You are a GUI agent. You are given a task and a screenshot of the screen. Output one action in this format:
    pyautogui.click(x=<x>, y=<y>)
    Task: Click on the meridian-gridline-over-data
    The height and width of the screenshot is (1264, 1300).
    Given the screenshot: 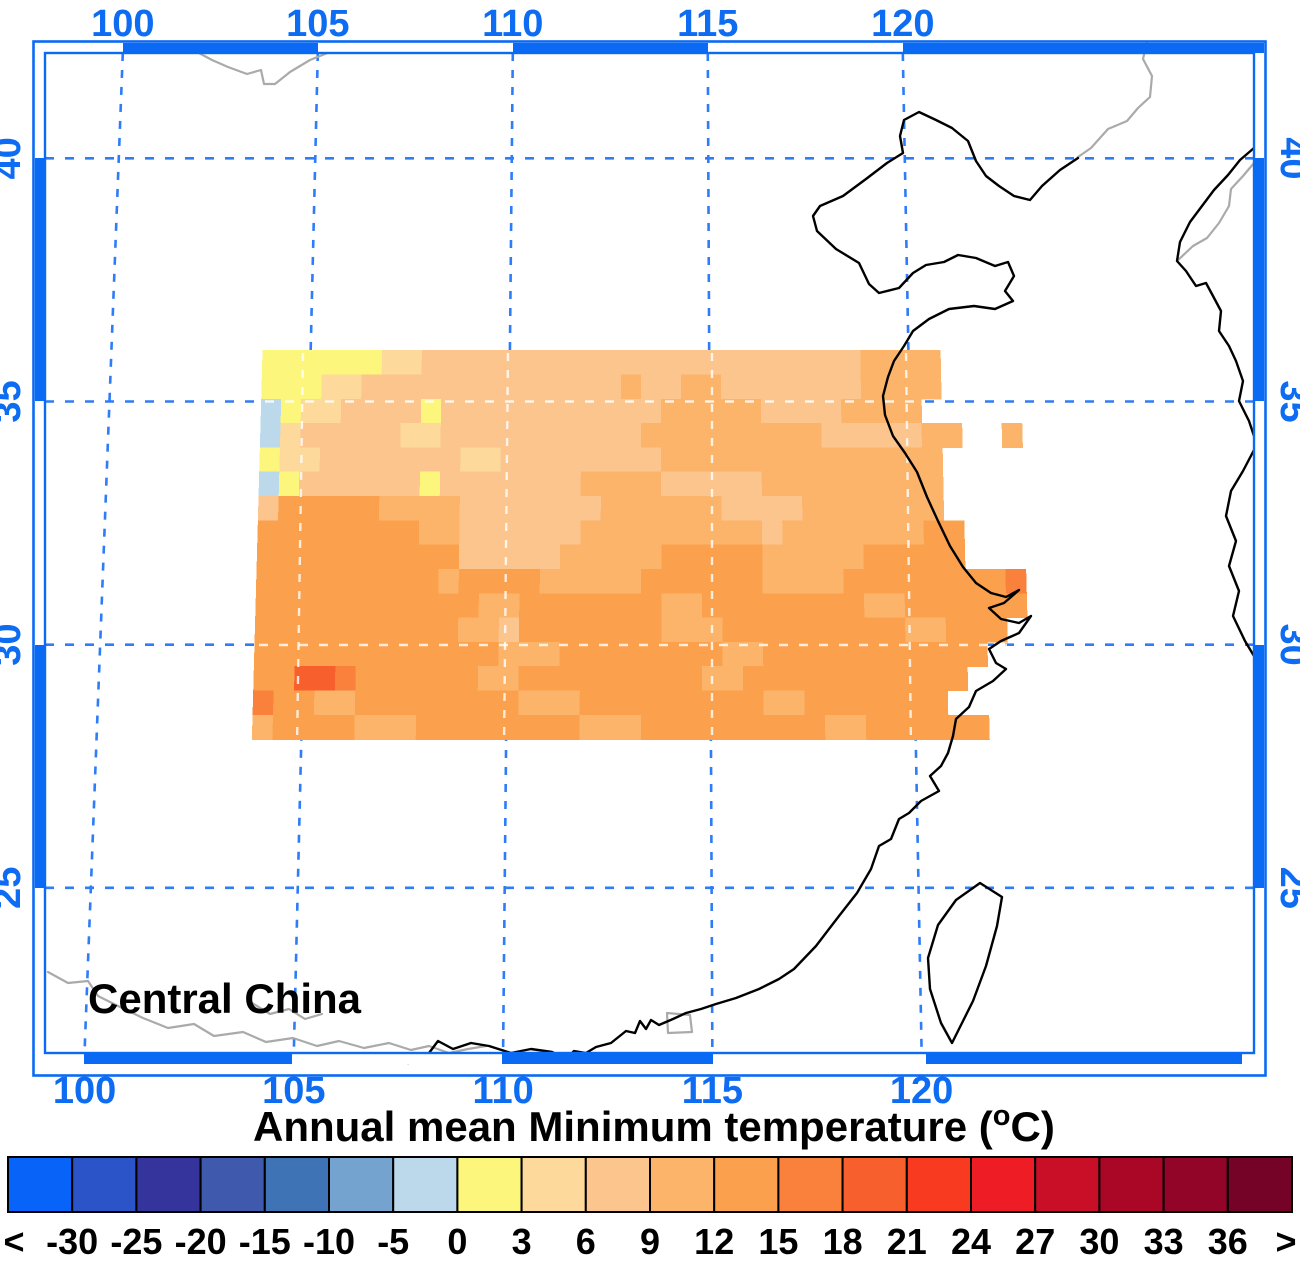 What is the action you would take?
    pyautogui.click(x=908, y=549)
    